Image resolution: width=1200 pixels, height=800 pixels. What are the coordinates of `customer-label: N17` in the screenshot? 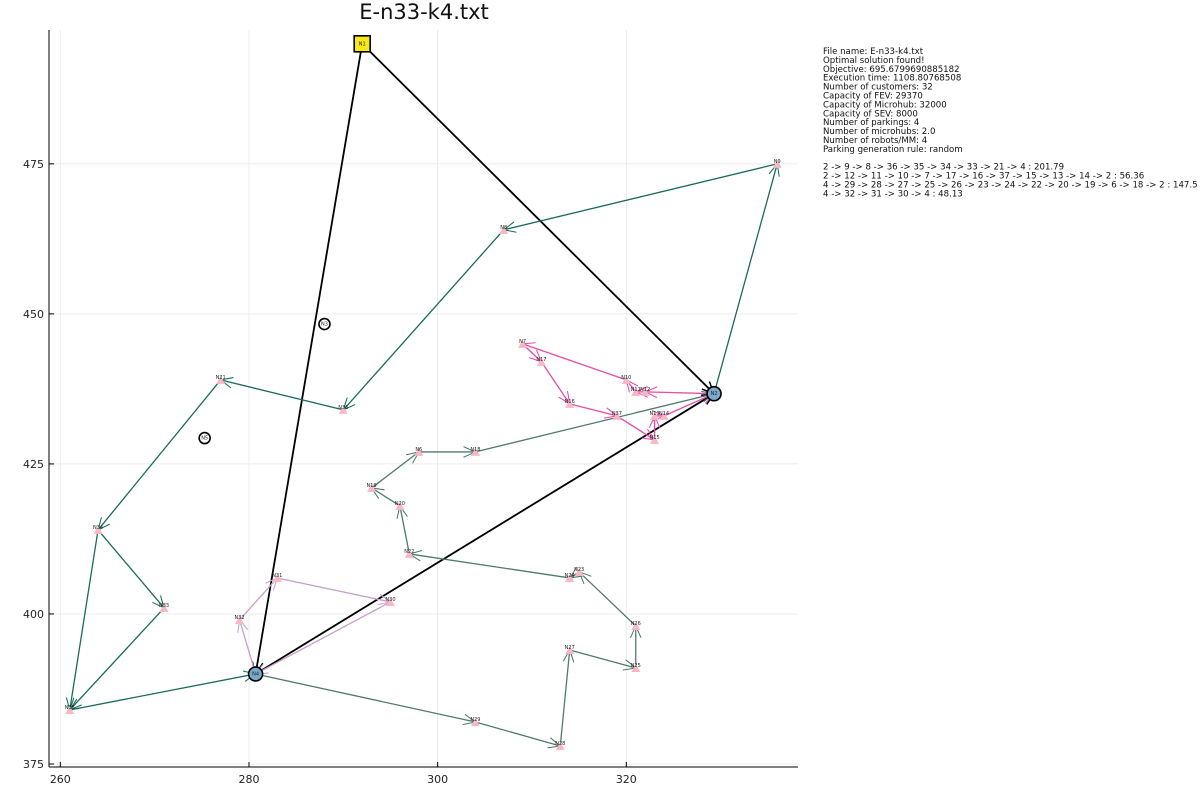 It's located at (541, 360).